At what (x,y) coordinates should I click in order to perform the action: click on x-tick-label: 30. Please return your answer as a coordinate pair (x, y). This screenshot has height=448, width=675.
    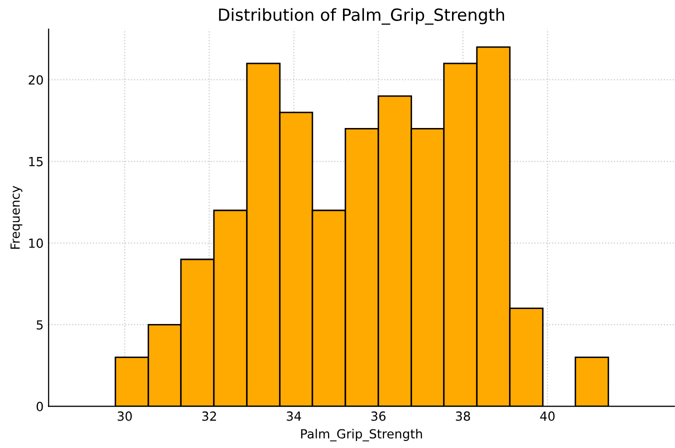
    Looking at the image, I should click on (125, 416).